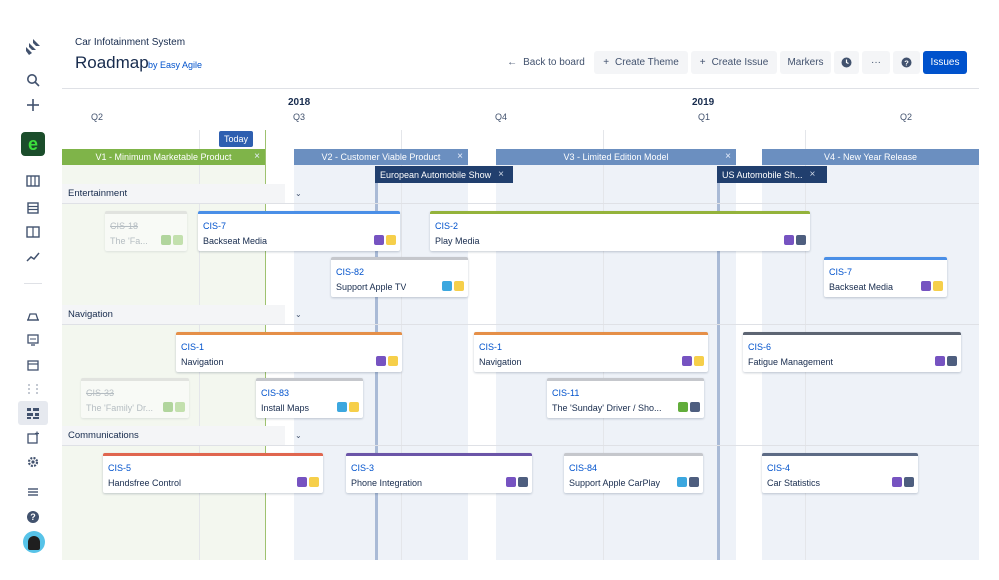 This screenshot has width=999, height=580. I want to click on marker-european-show: European Automobile Show ×, so click(444, 174).